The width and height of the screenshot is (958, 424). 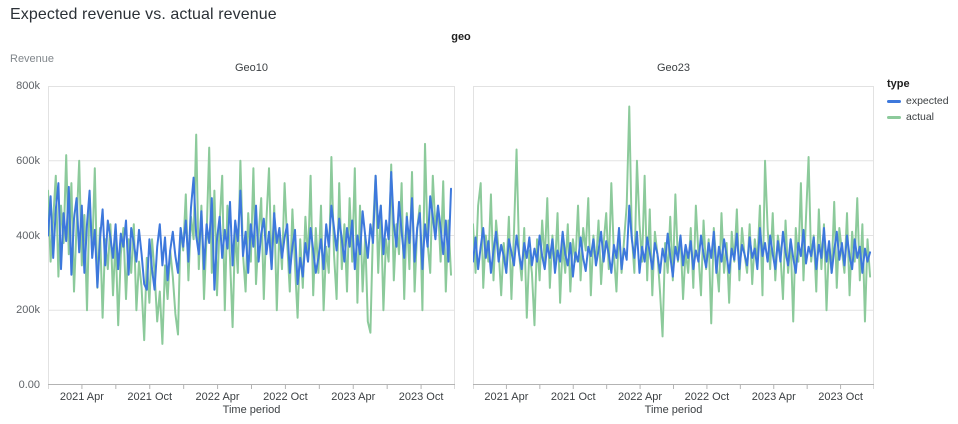 What do you see at coordinates (28, 310) in the screenshot?
I see `y-tick-label: 200k` at bounding box center [28, 310].